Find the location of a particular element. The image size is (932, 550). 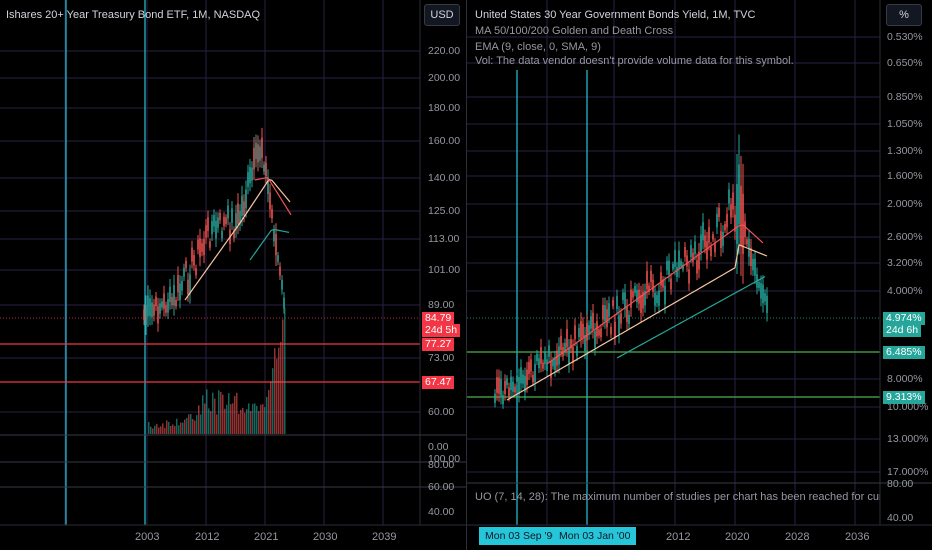

left-time-tick: 2003 is located at coordinates (147, 537).